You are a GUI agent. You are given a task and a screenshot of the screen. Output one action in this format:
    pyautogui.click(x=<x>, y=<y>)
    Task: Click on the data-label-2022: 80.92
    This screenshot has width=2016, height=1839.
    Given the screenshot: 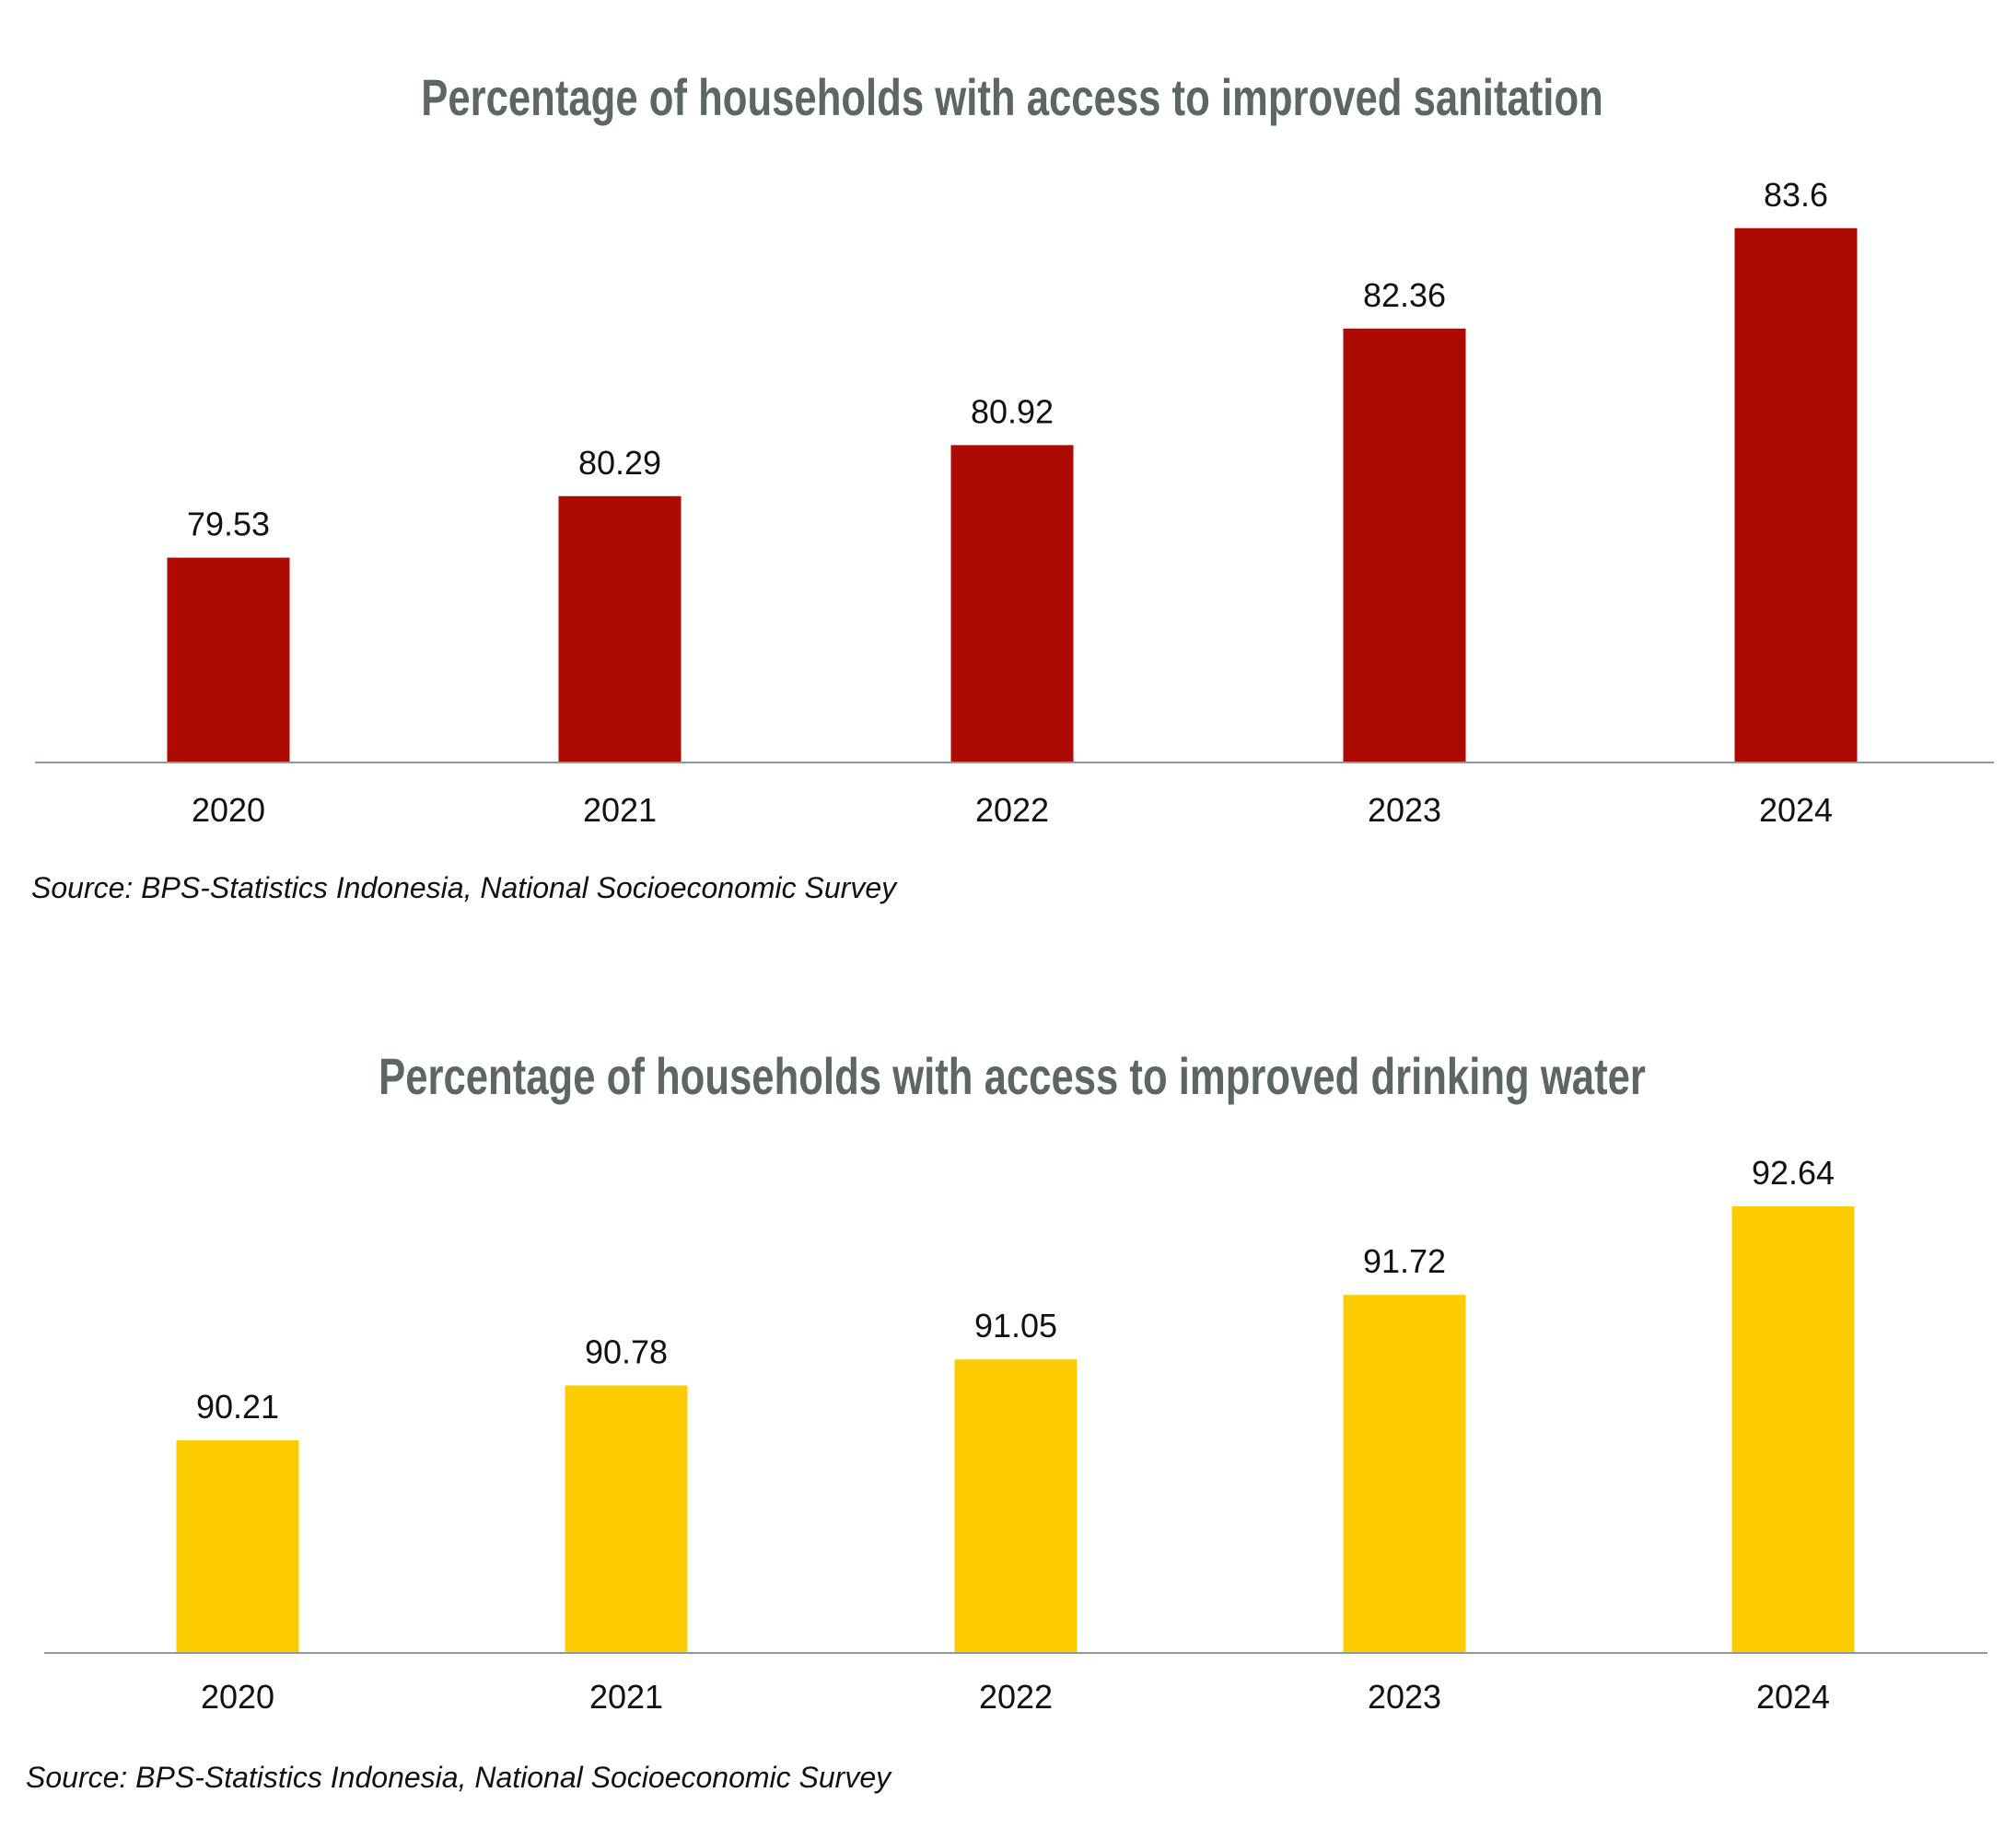 What is the action you would take?
    pyautogui.click(x=1013, y=411)
    